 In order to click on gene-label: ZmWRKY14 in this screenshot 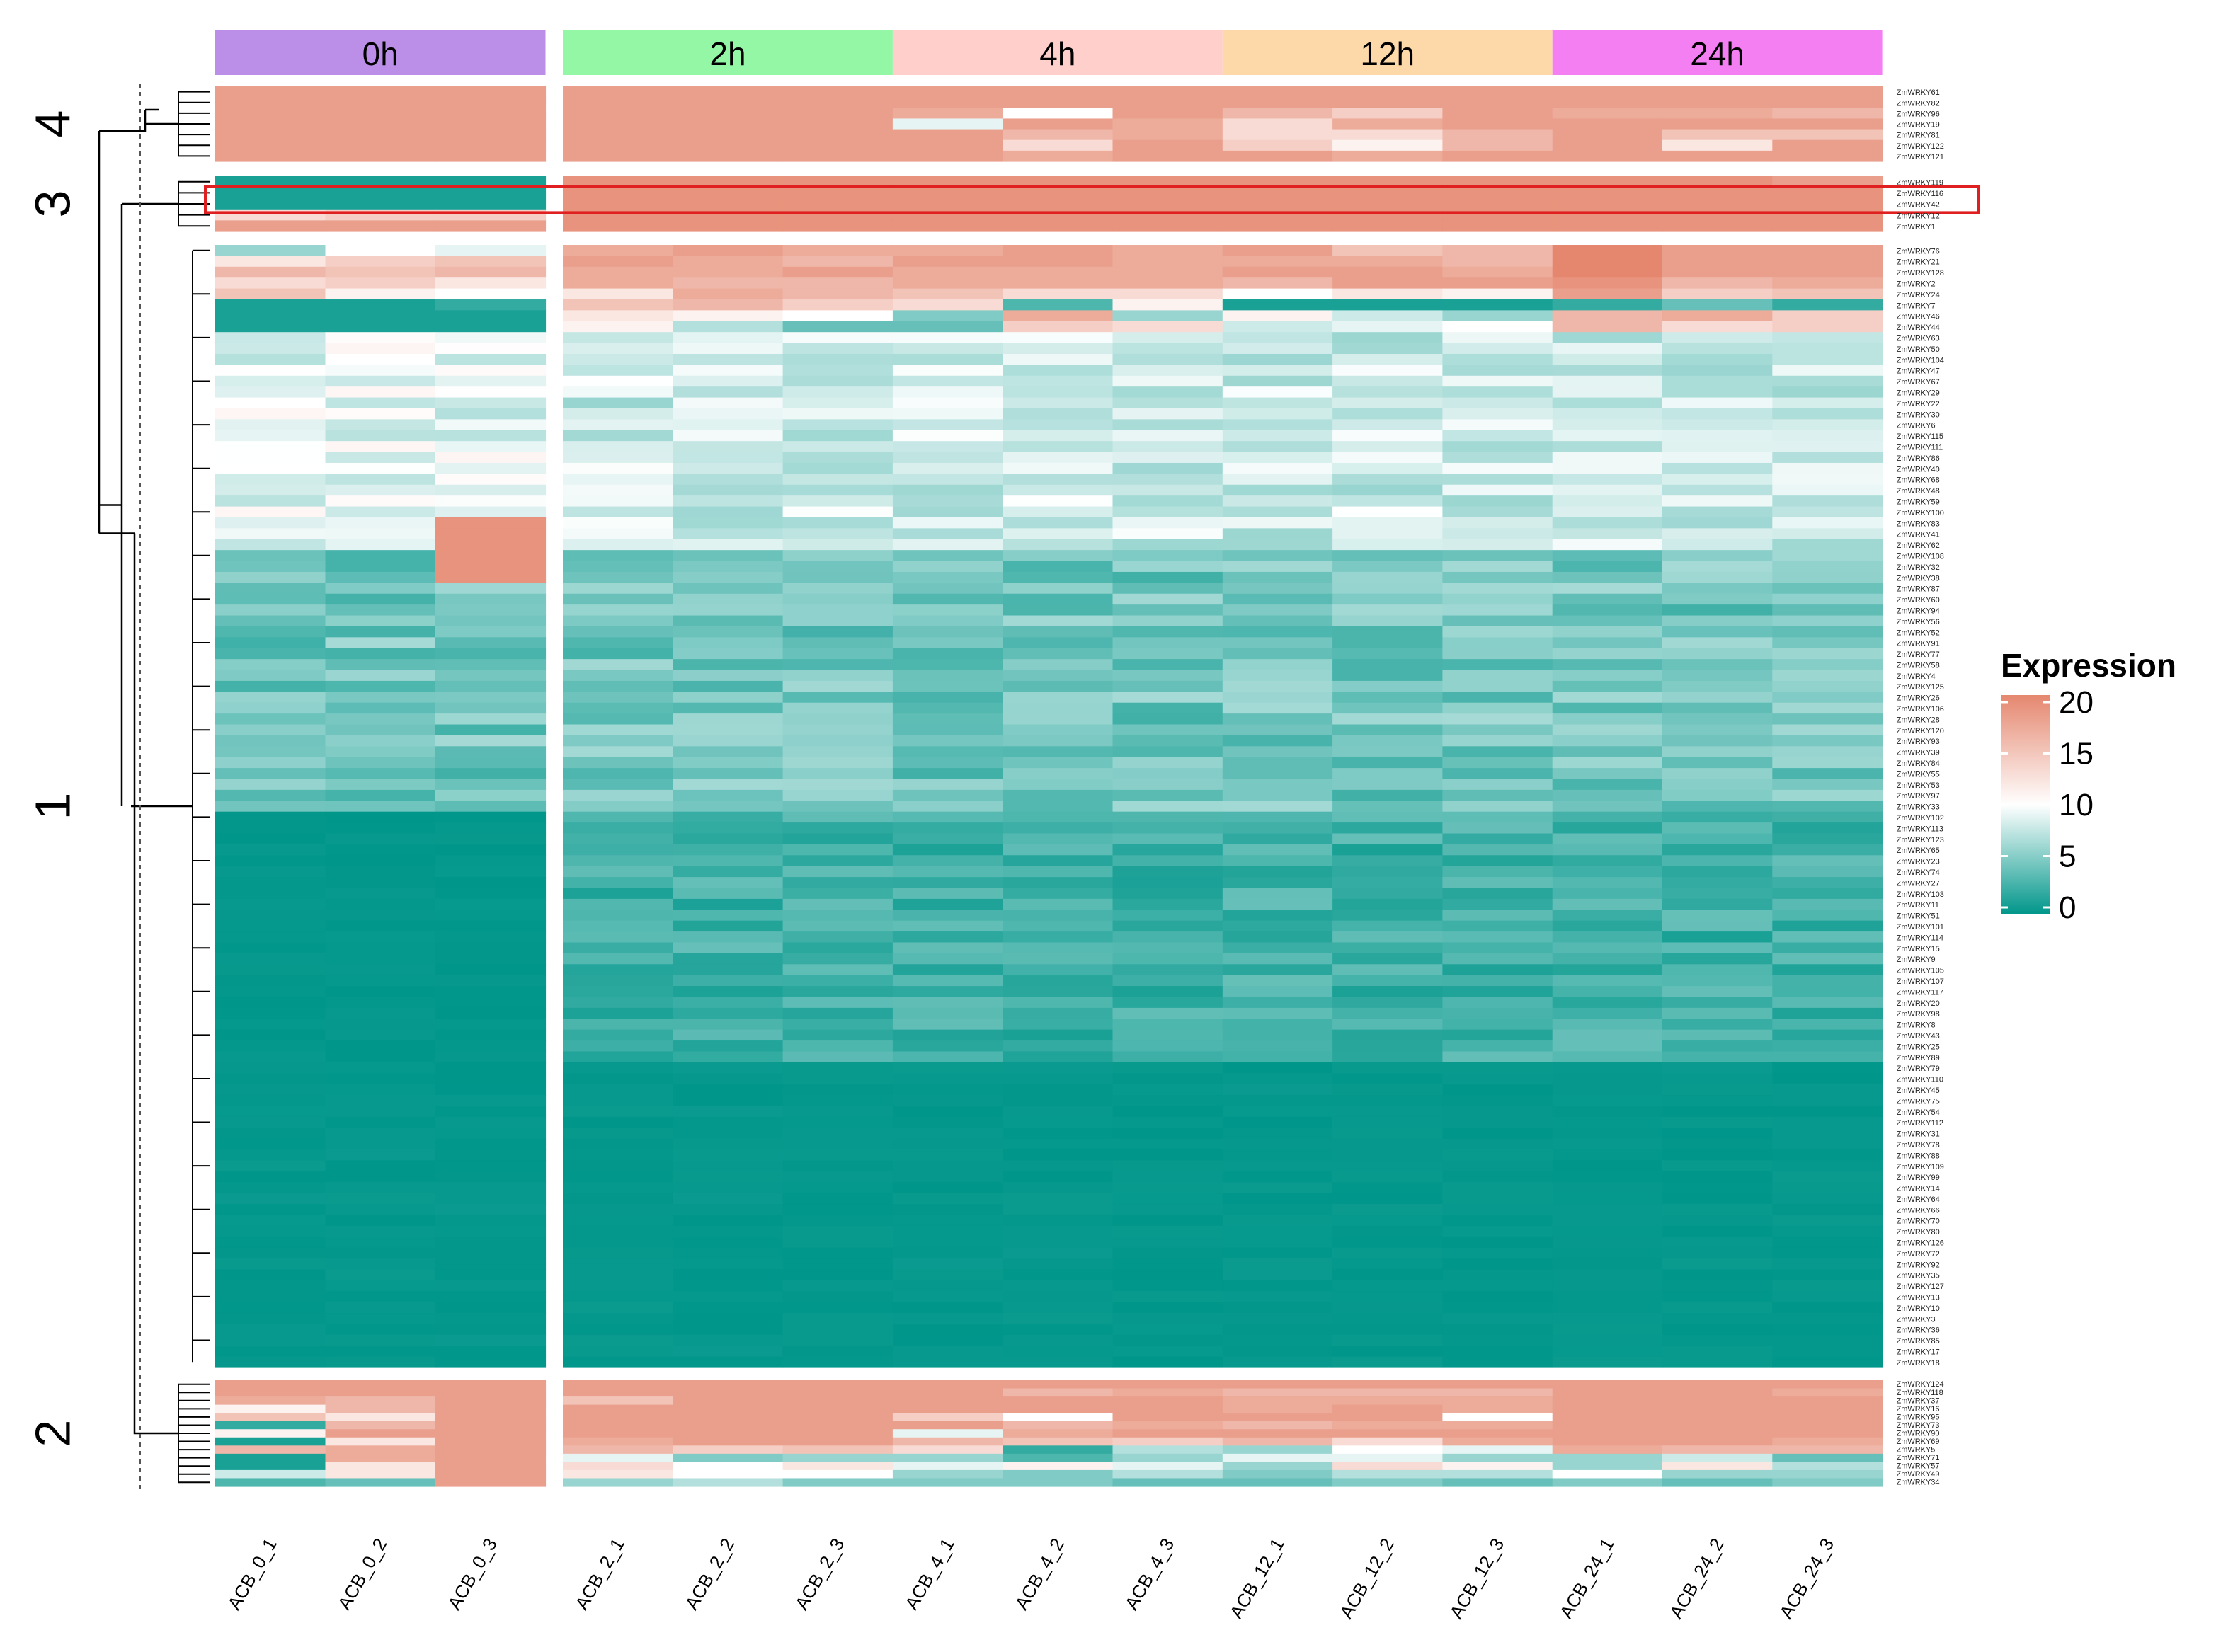, I will do `click(1918, 1189)`.